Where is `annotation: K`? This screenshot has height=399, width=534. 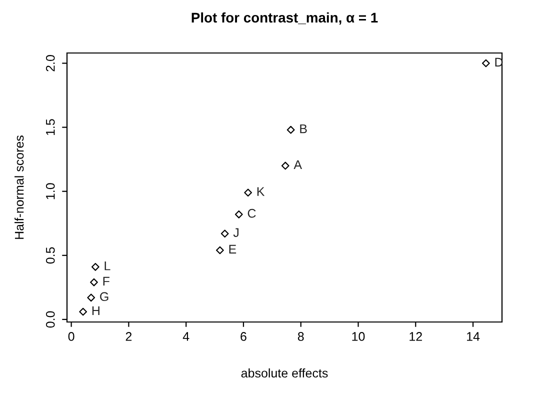 annotation: K is located at coordinates (261, 191).